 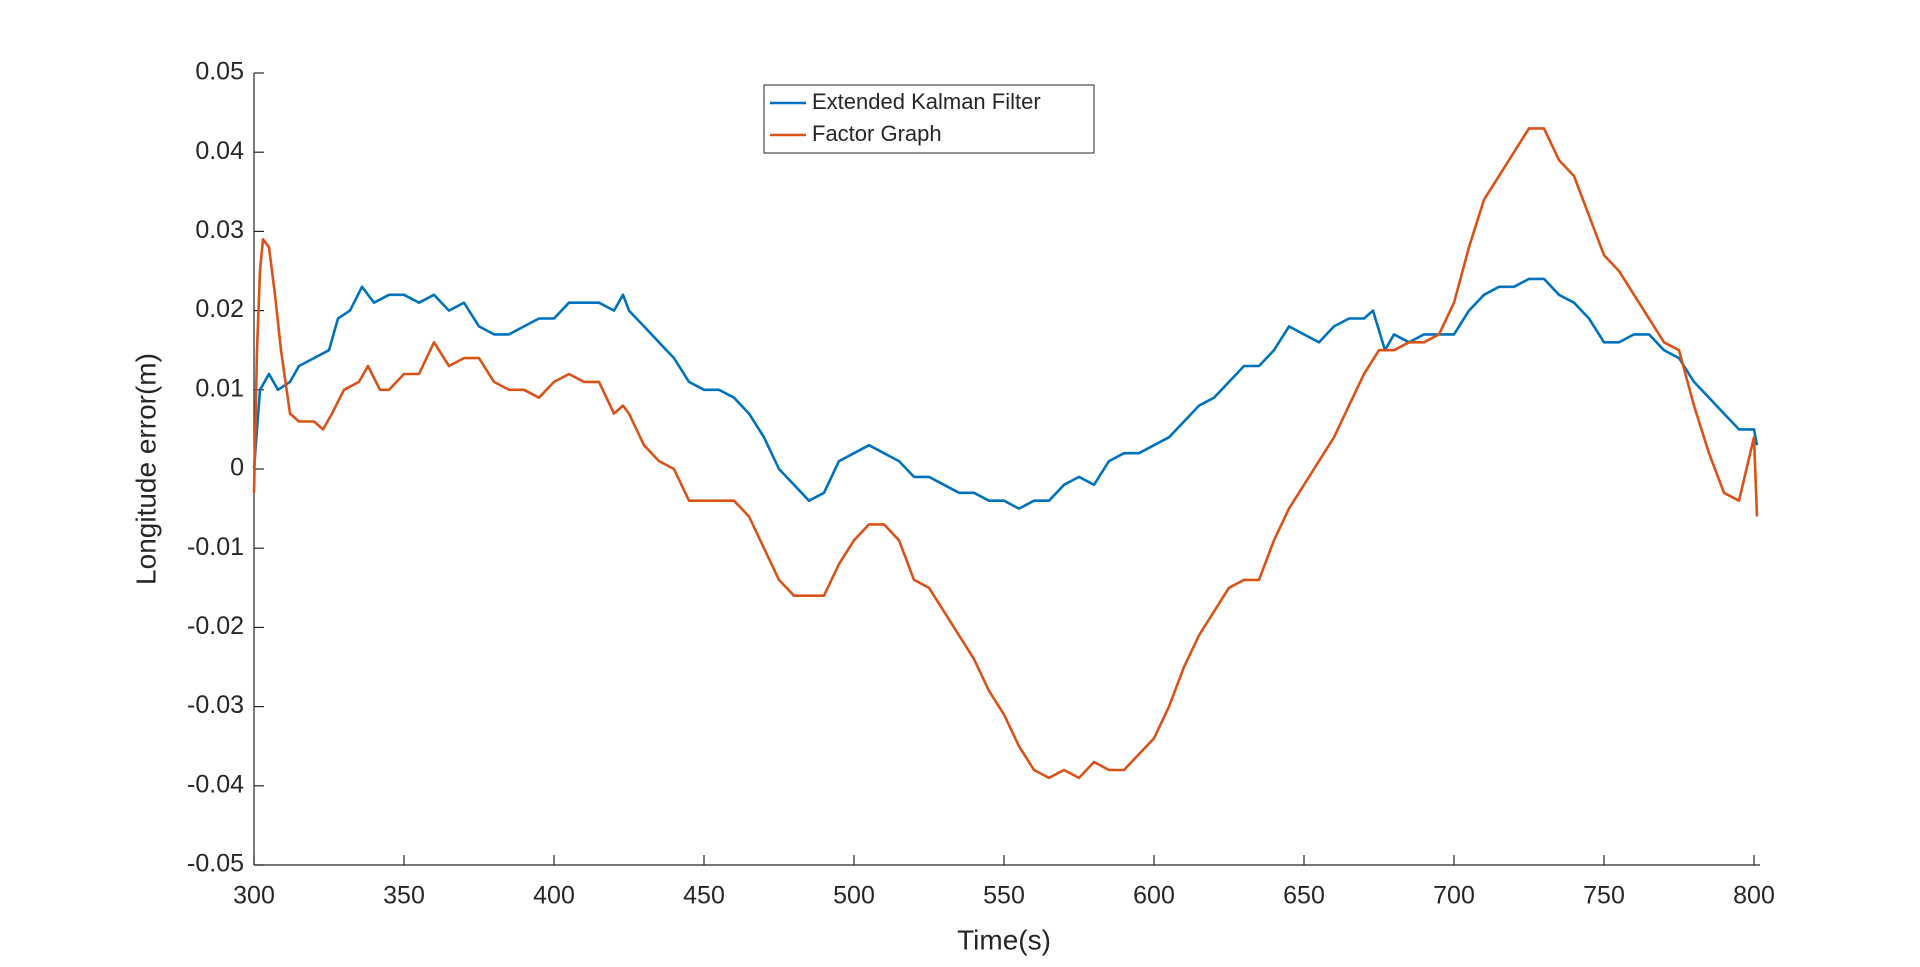 I want to click on x-tick-label: 350, so click(x=404, y=896).